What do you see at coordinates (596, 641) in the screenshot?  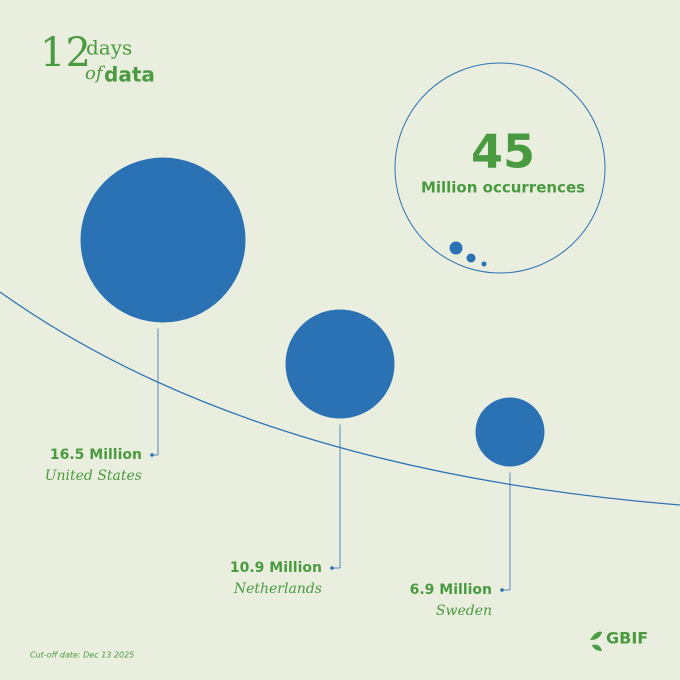 I see `logo-leaf` at bounding box center [596, 641].